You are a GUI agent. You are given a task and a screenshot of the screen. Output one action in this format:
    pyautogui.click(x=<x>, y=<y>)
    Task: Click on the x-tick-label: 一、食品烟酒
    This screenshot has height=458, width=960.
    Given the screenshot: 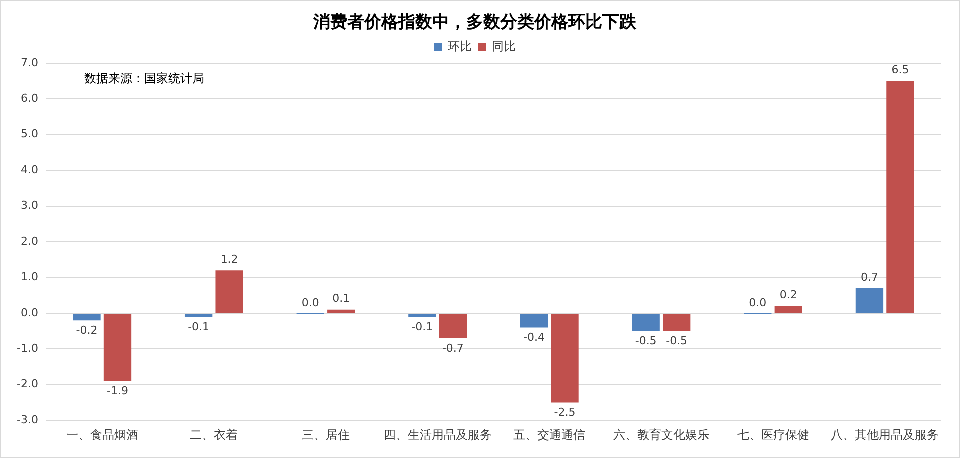 What is the action you would take?
    pyautogui.click(x=102, y=435)
    